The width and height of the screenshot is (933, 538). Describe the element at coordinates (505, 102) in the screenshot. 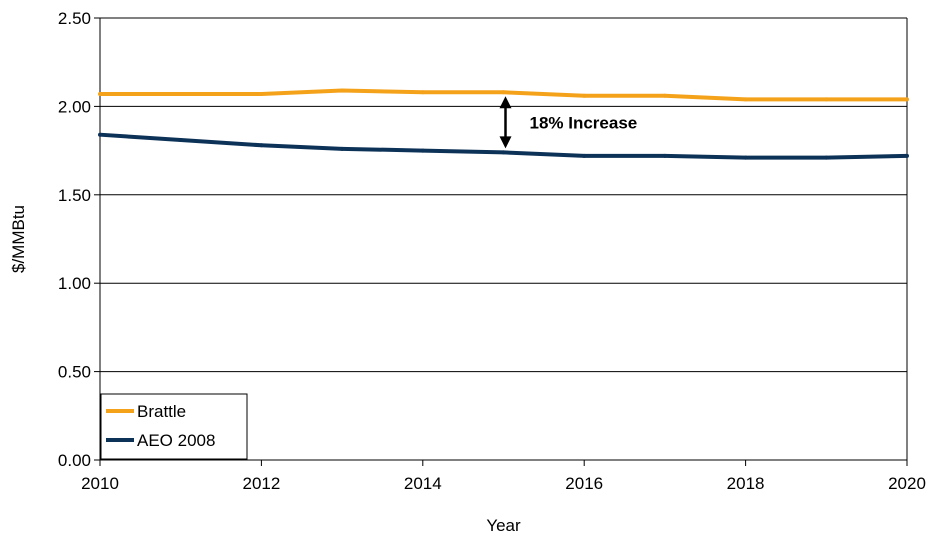

I see `annotation-arrowhead-up` at that location.